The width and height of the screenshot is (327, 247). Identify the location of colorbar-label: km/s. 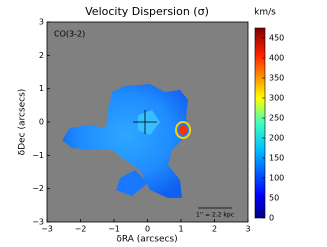
(265, 13).